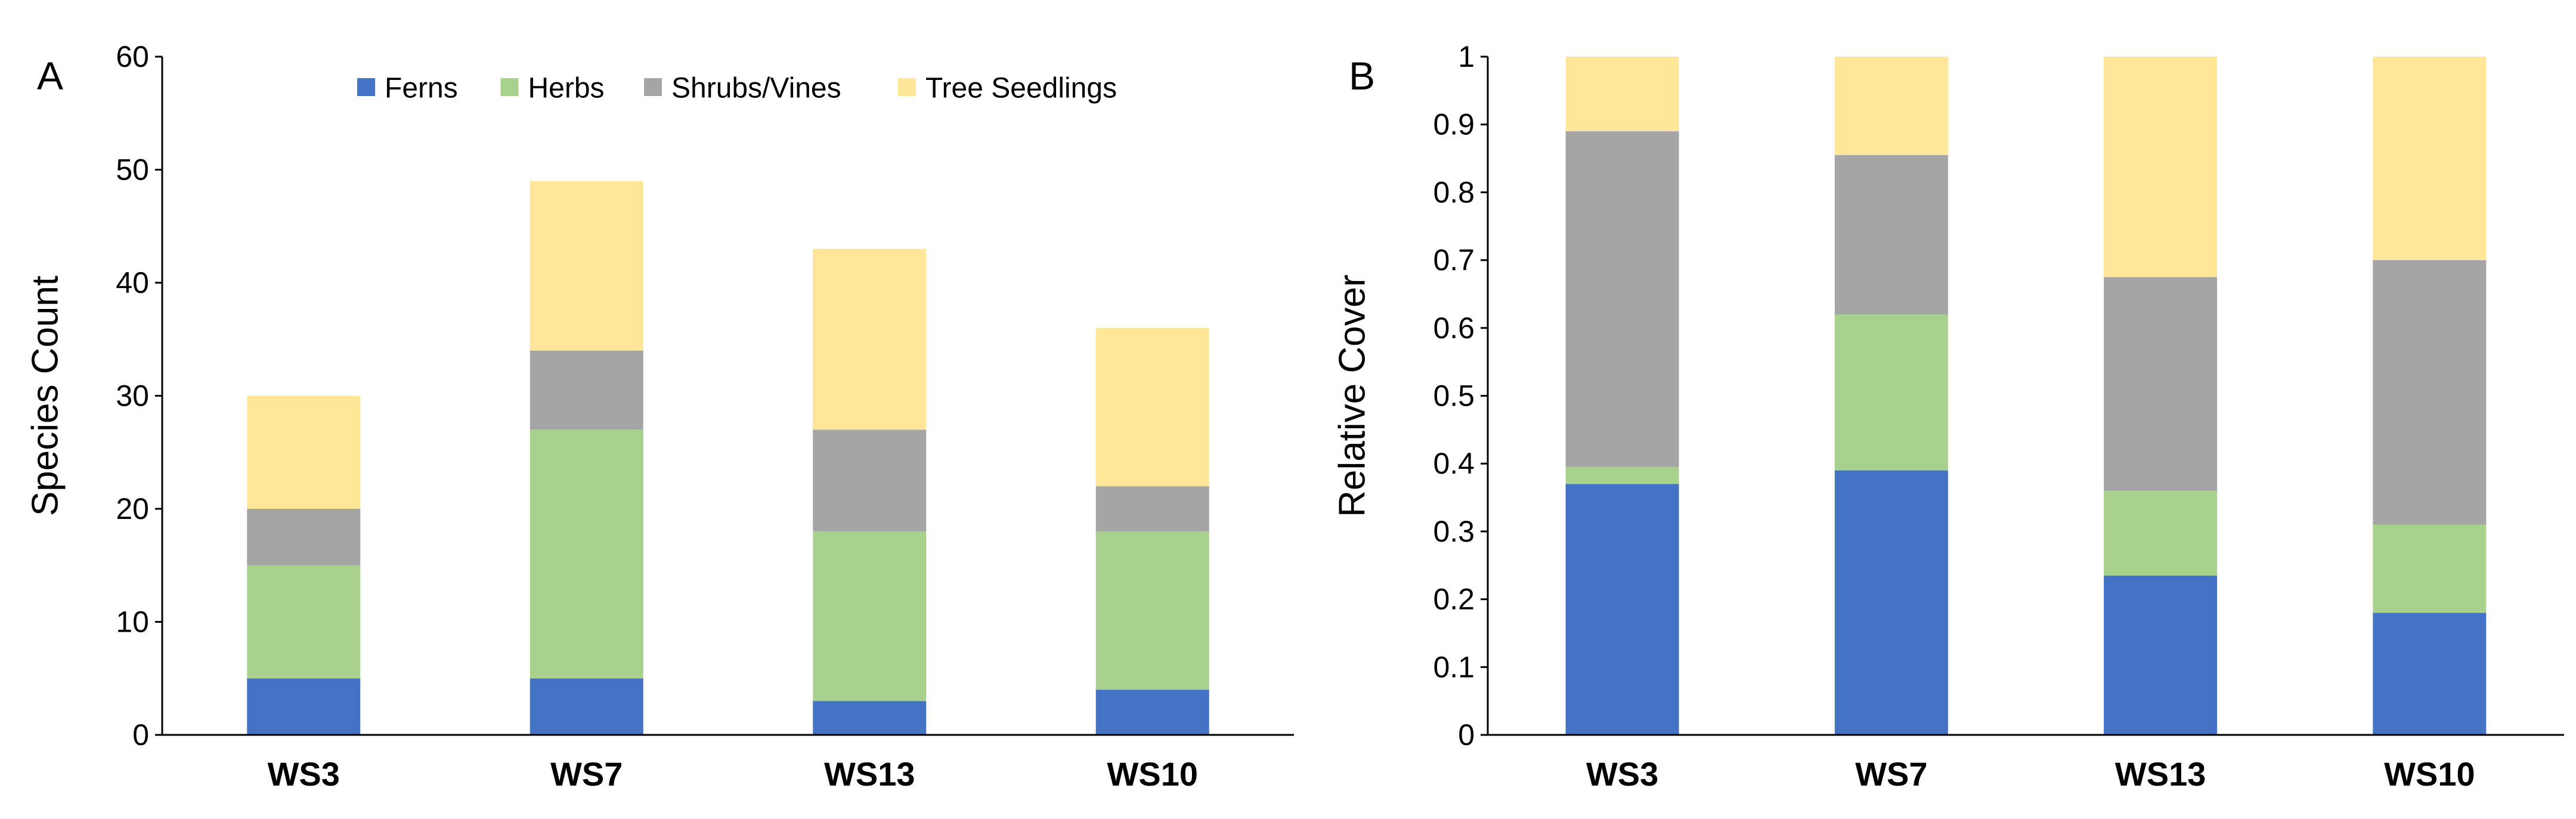  What do you see at coordinates (132, 170) in the screenshot?
I see `y-tick-label: 50` at bounding box center [132, 170].